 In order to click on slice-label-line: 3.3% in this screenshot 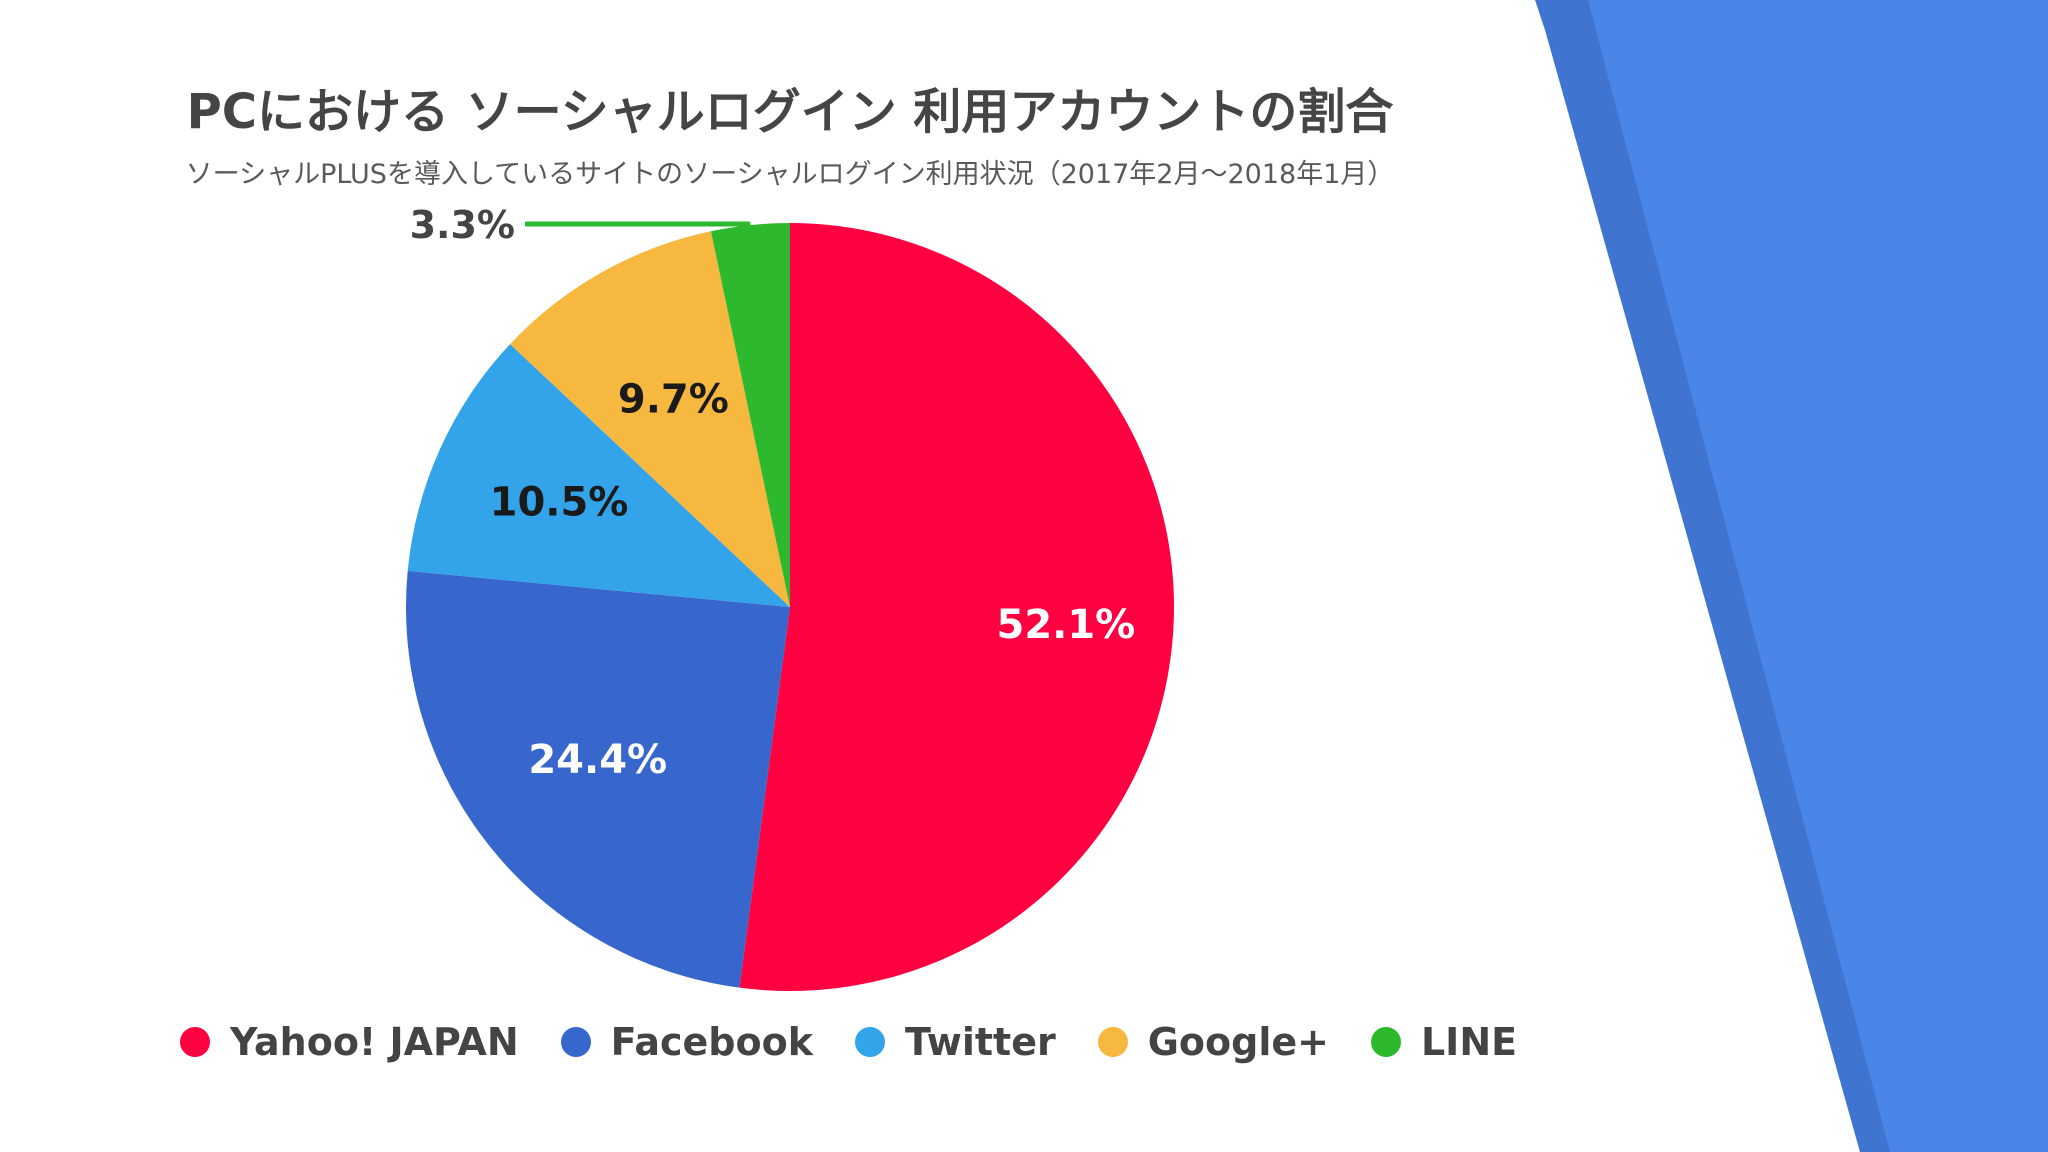, I will do `click(462, 225)`.